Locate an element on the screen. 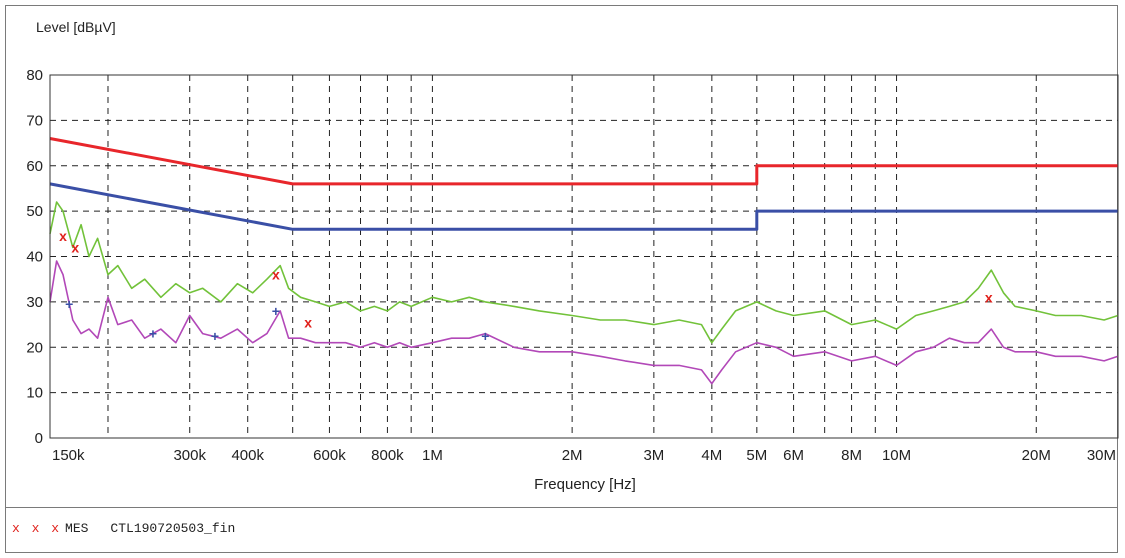 The width and height of the screenshot is (1125, 558). limit-av-line is located at coordinates (584, 206).